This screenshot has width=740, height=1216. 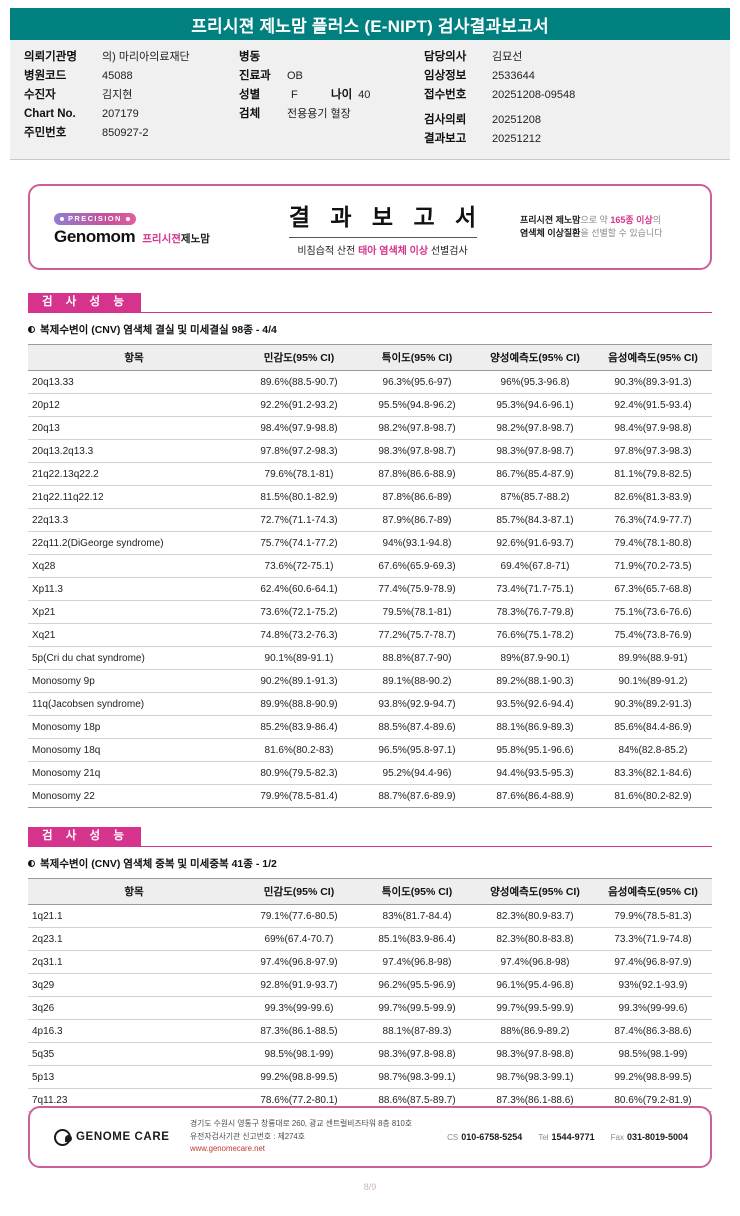 I want to click on cell-metric: 87.3%(86.1-88.5), so click(x=299, y=1031).